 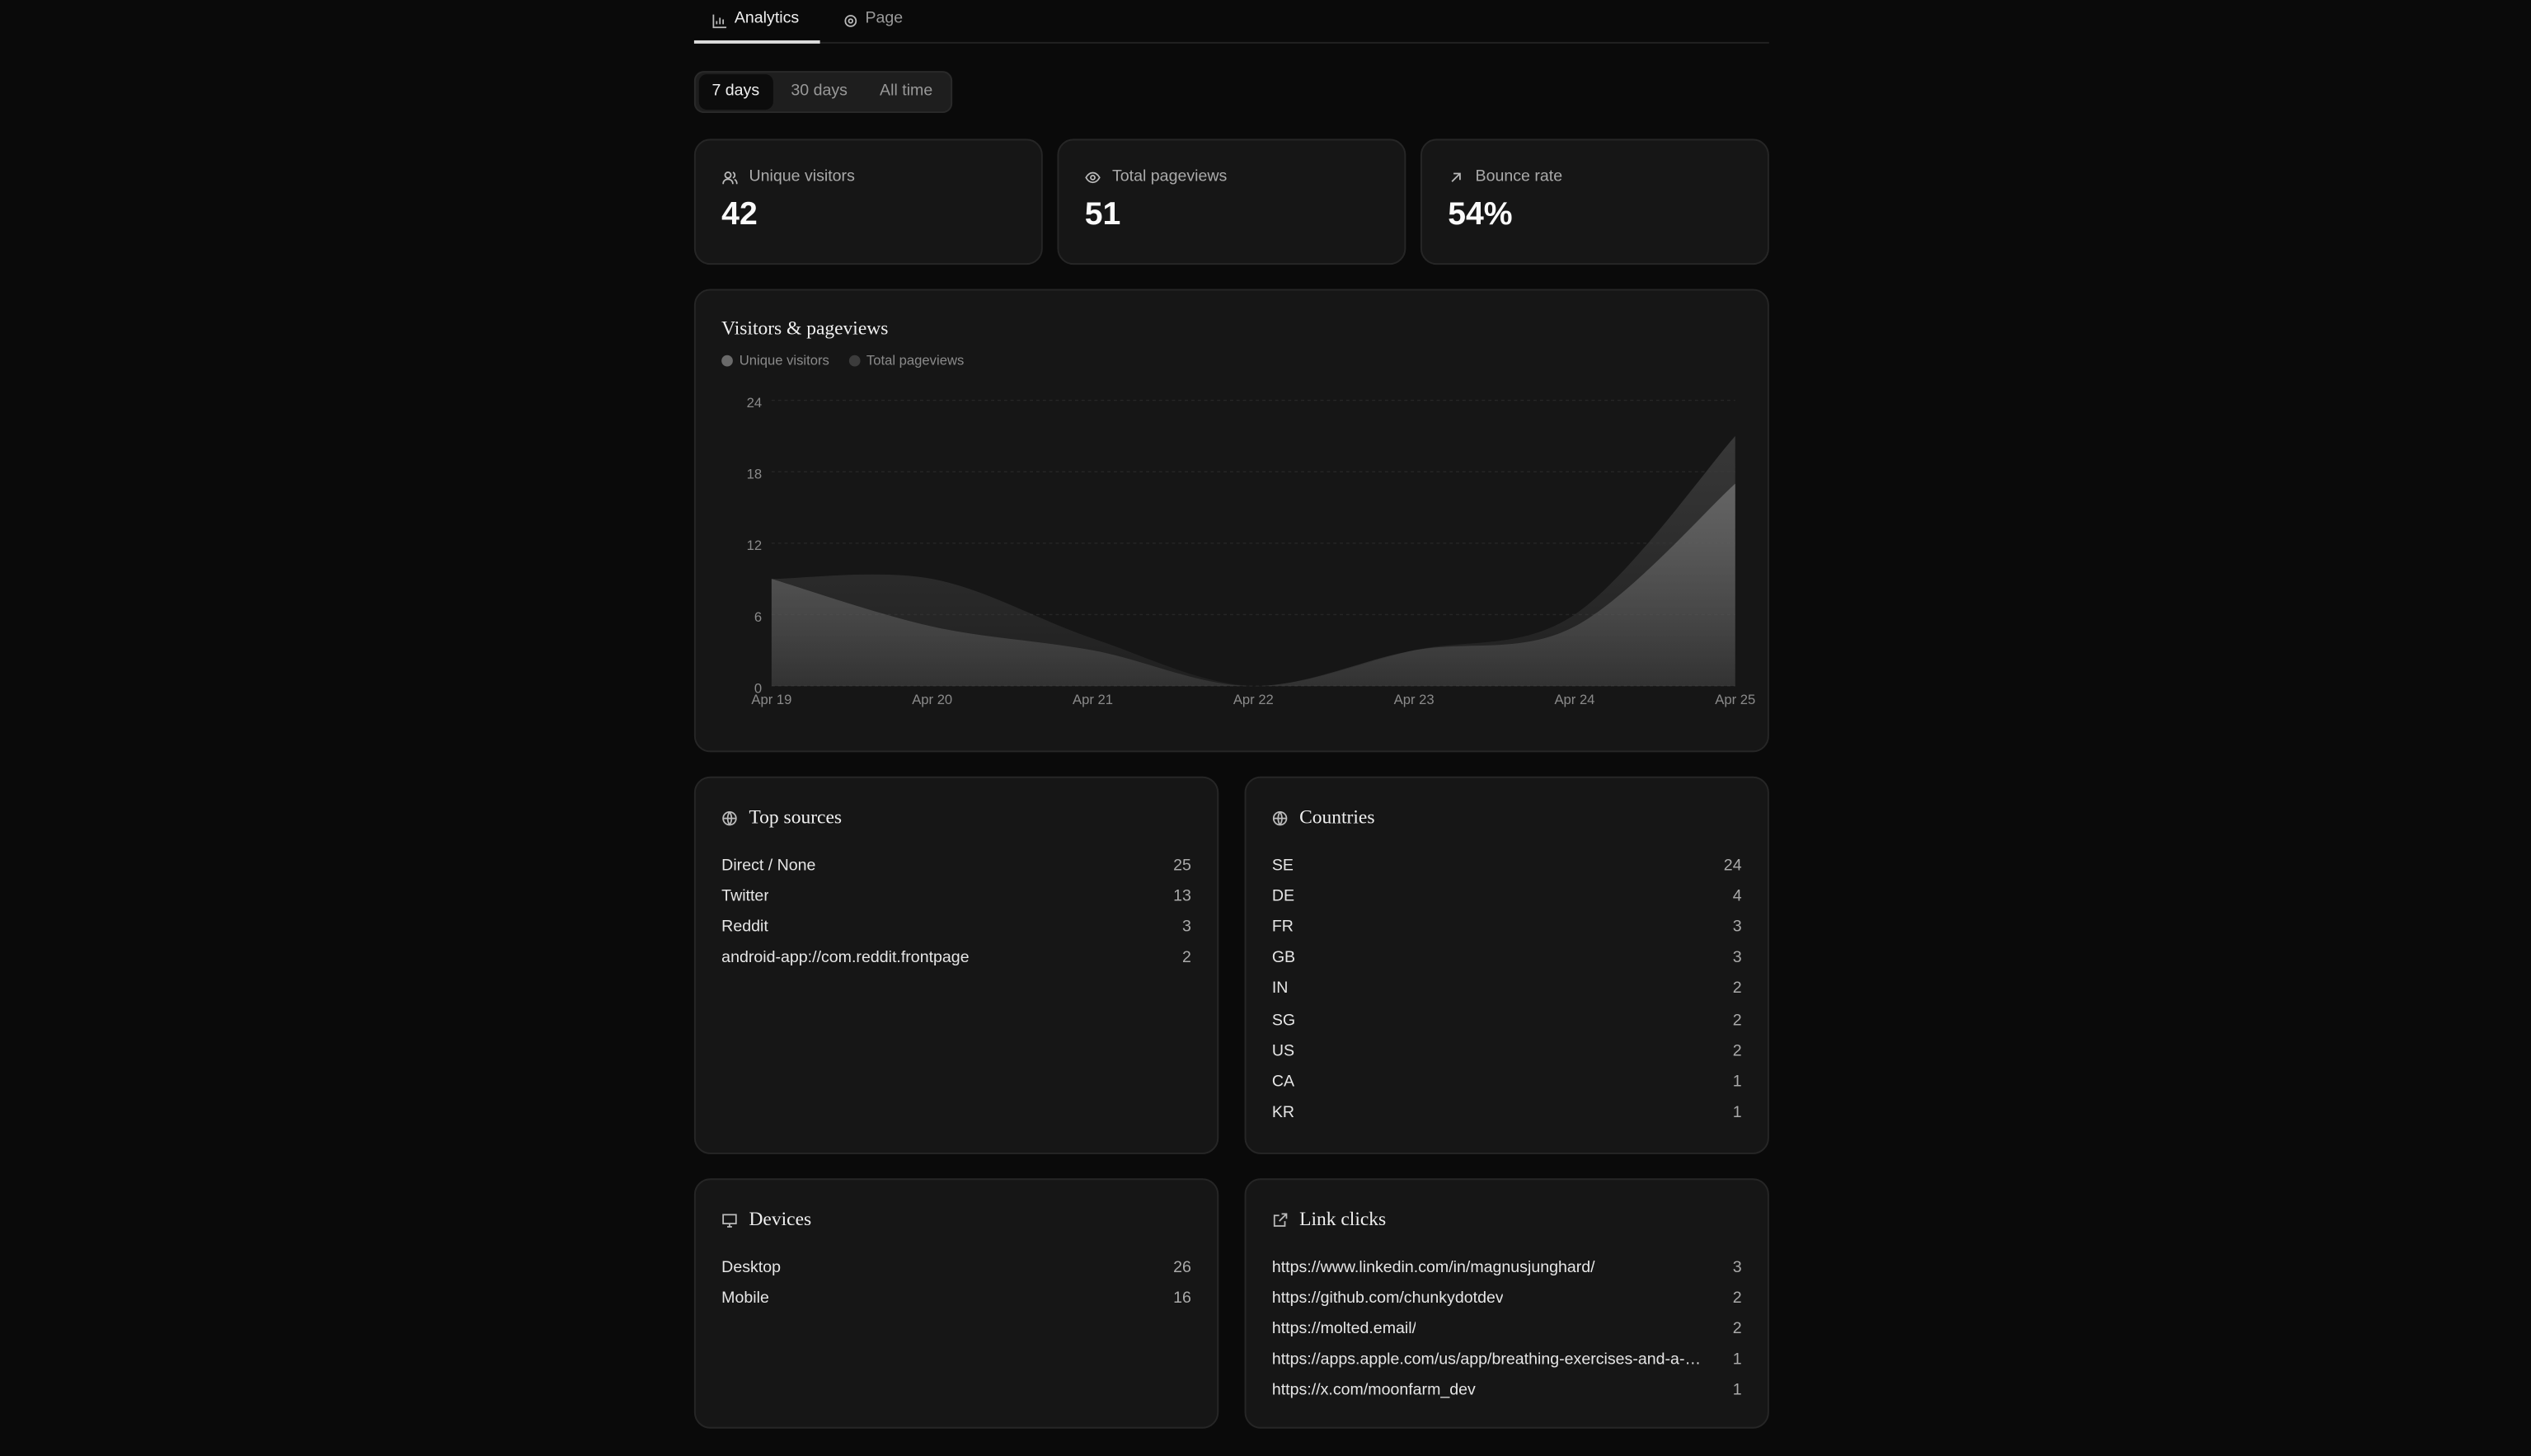 What do you see at coordinates (1231, 42) in the screenshot?
I see `tab-bar-line` at bounding box center [1231, 42].